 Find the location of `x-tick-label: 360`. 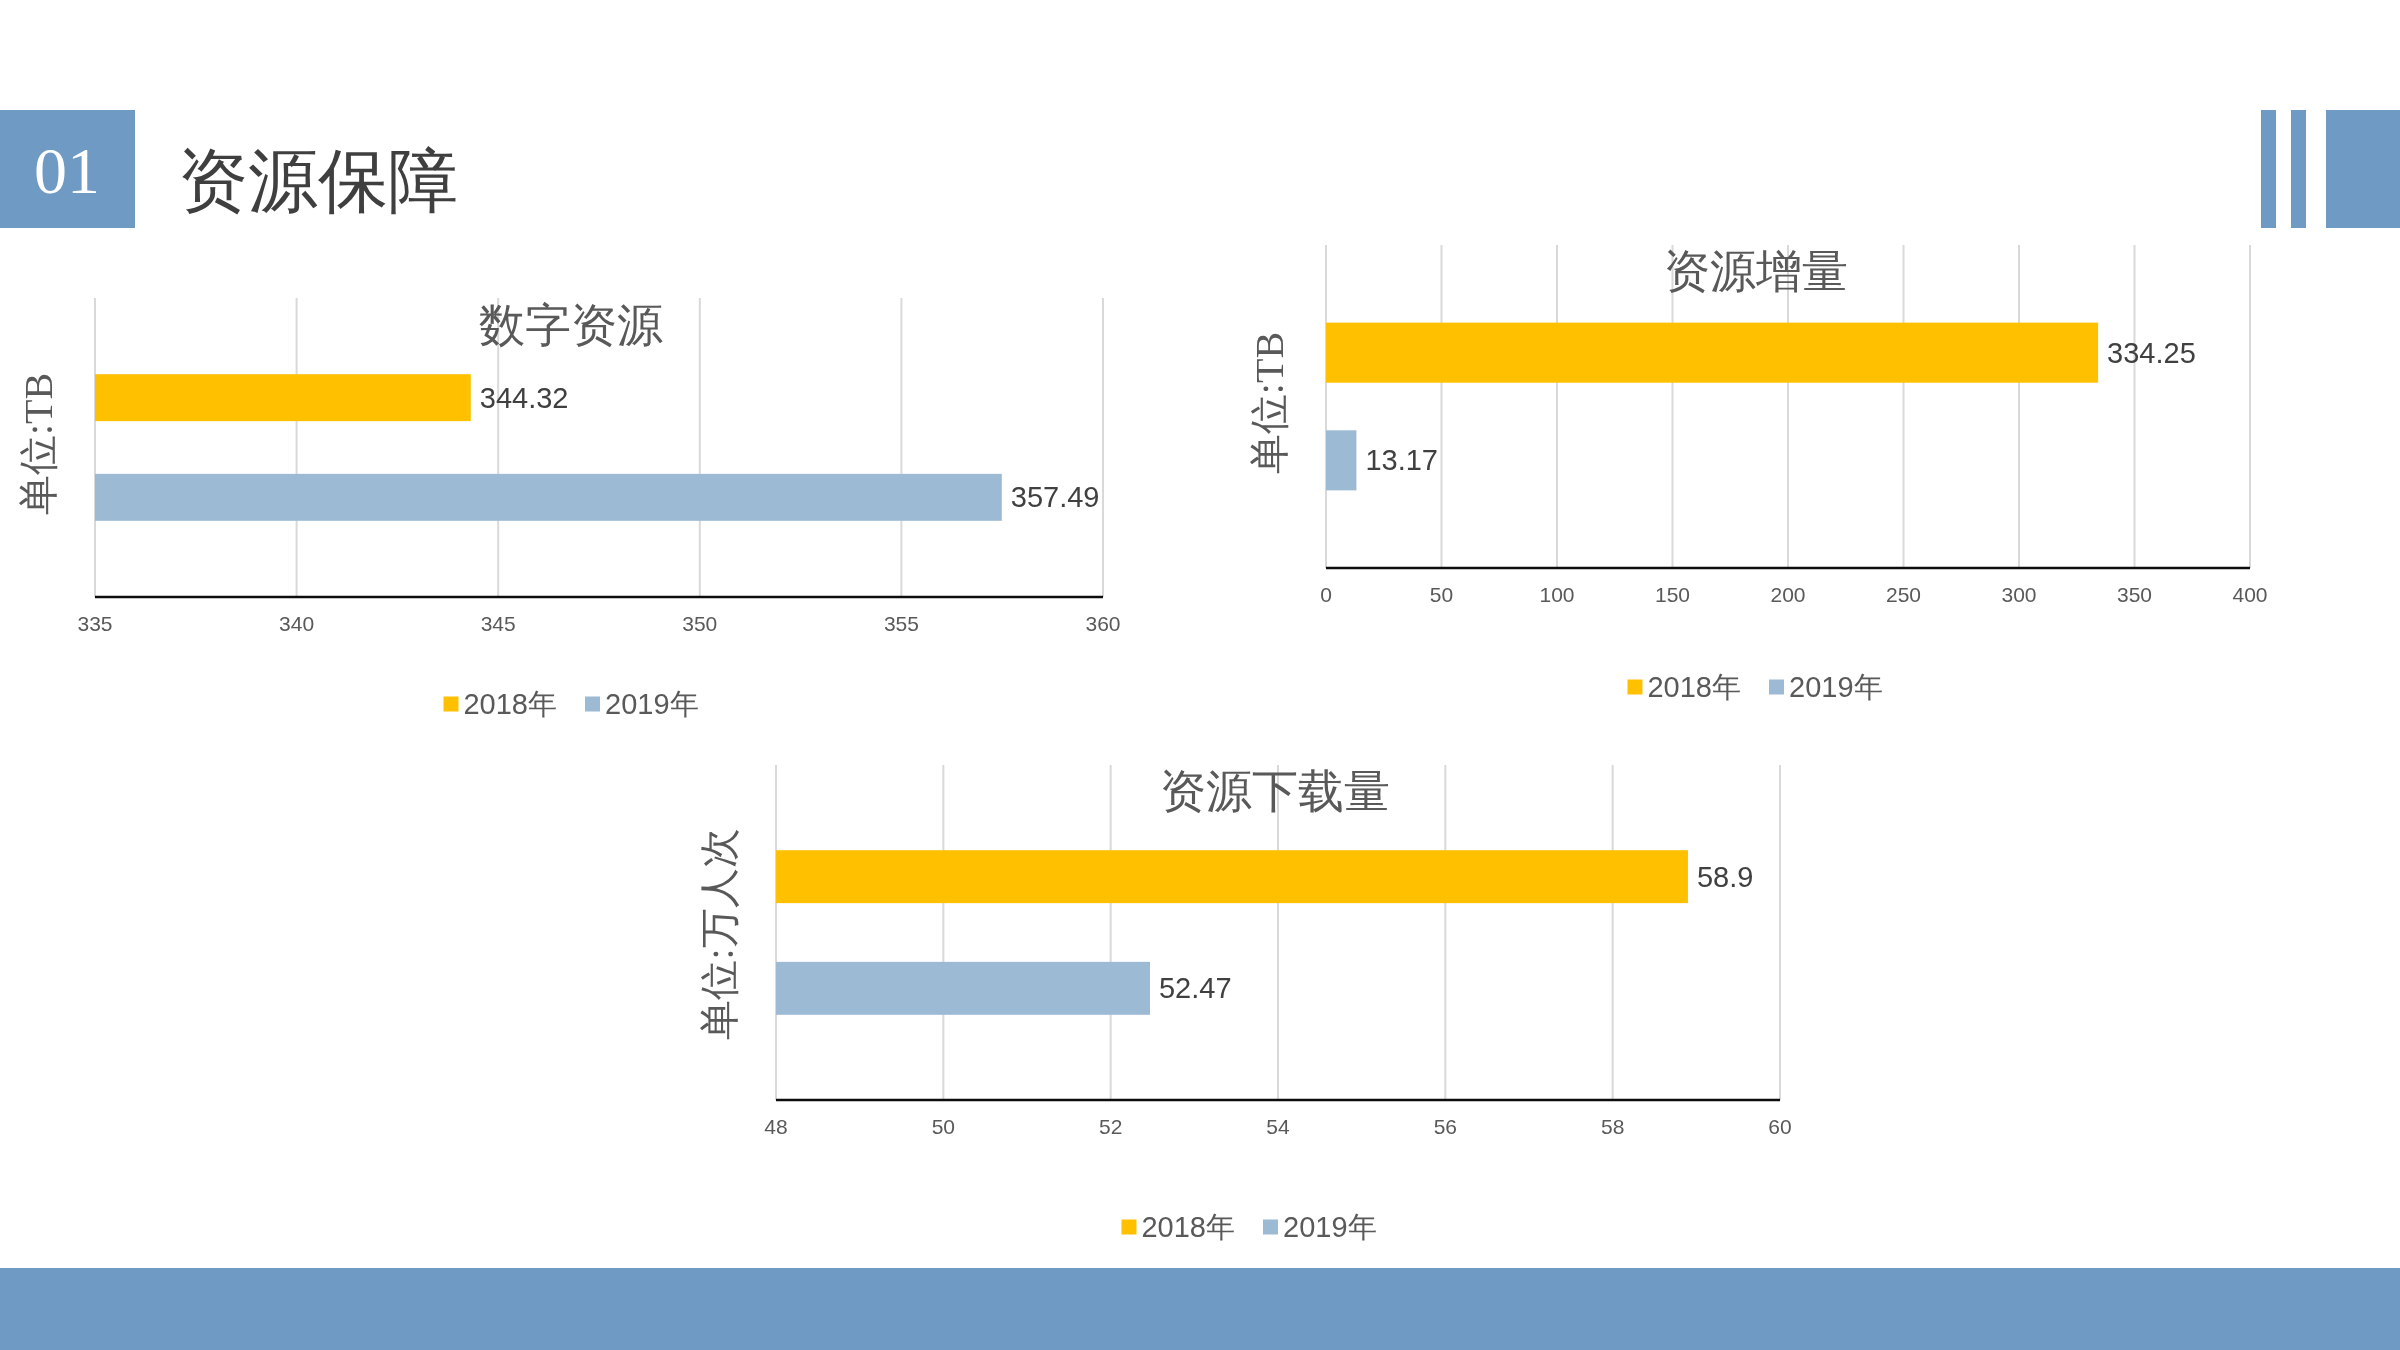

x-tick-label: 360 is located at coordinates (1103, 623).